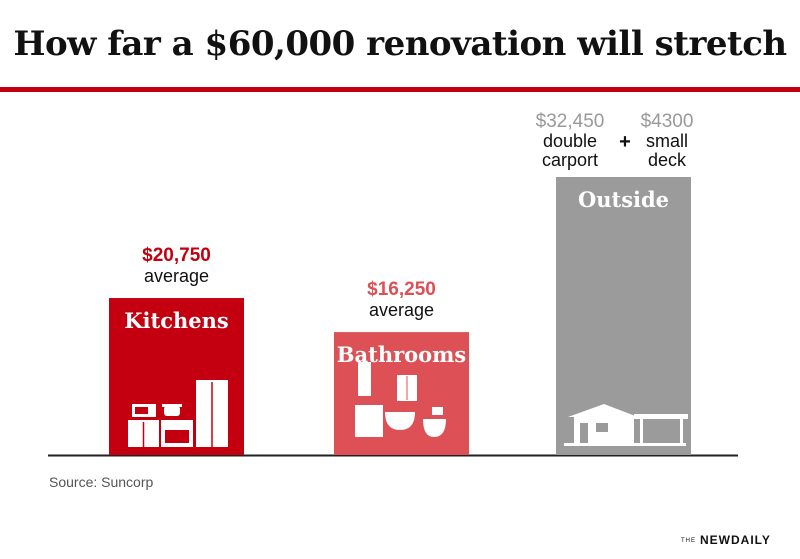 The height and width of the screenshot is (559, 800). Describe the element at coordinates (661, 416) in the screenshot. I see `carport-roof` at that location.